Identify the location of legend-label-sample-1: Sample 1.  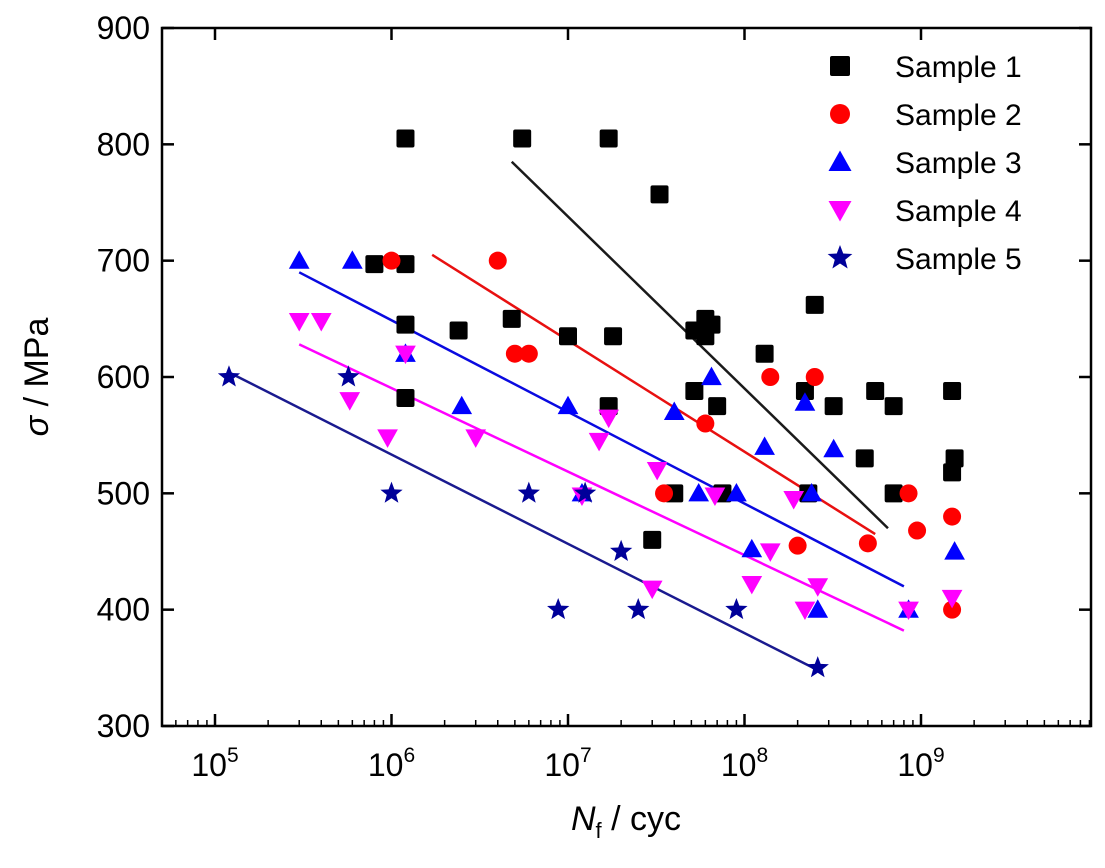
(958, 67).